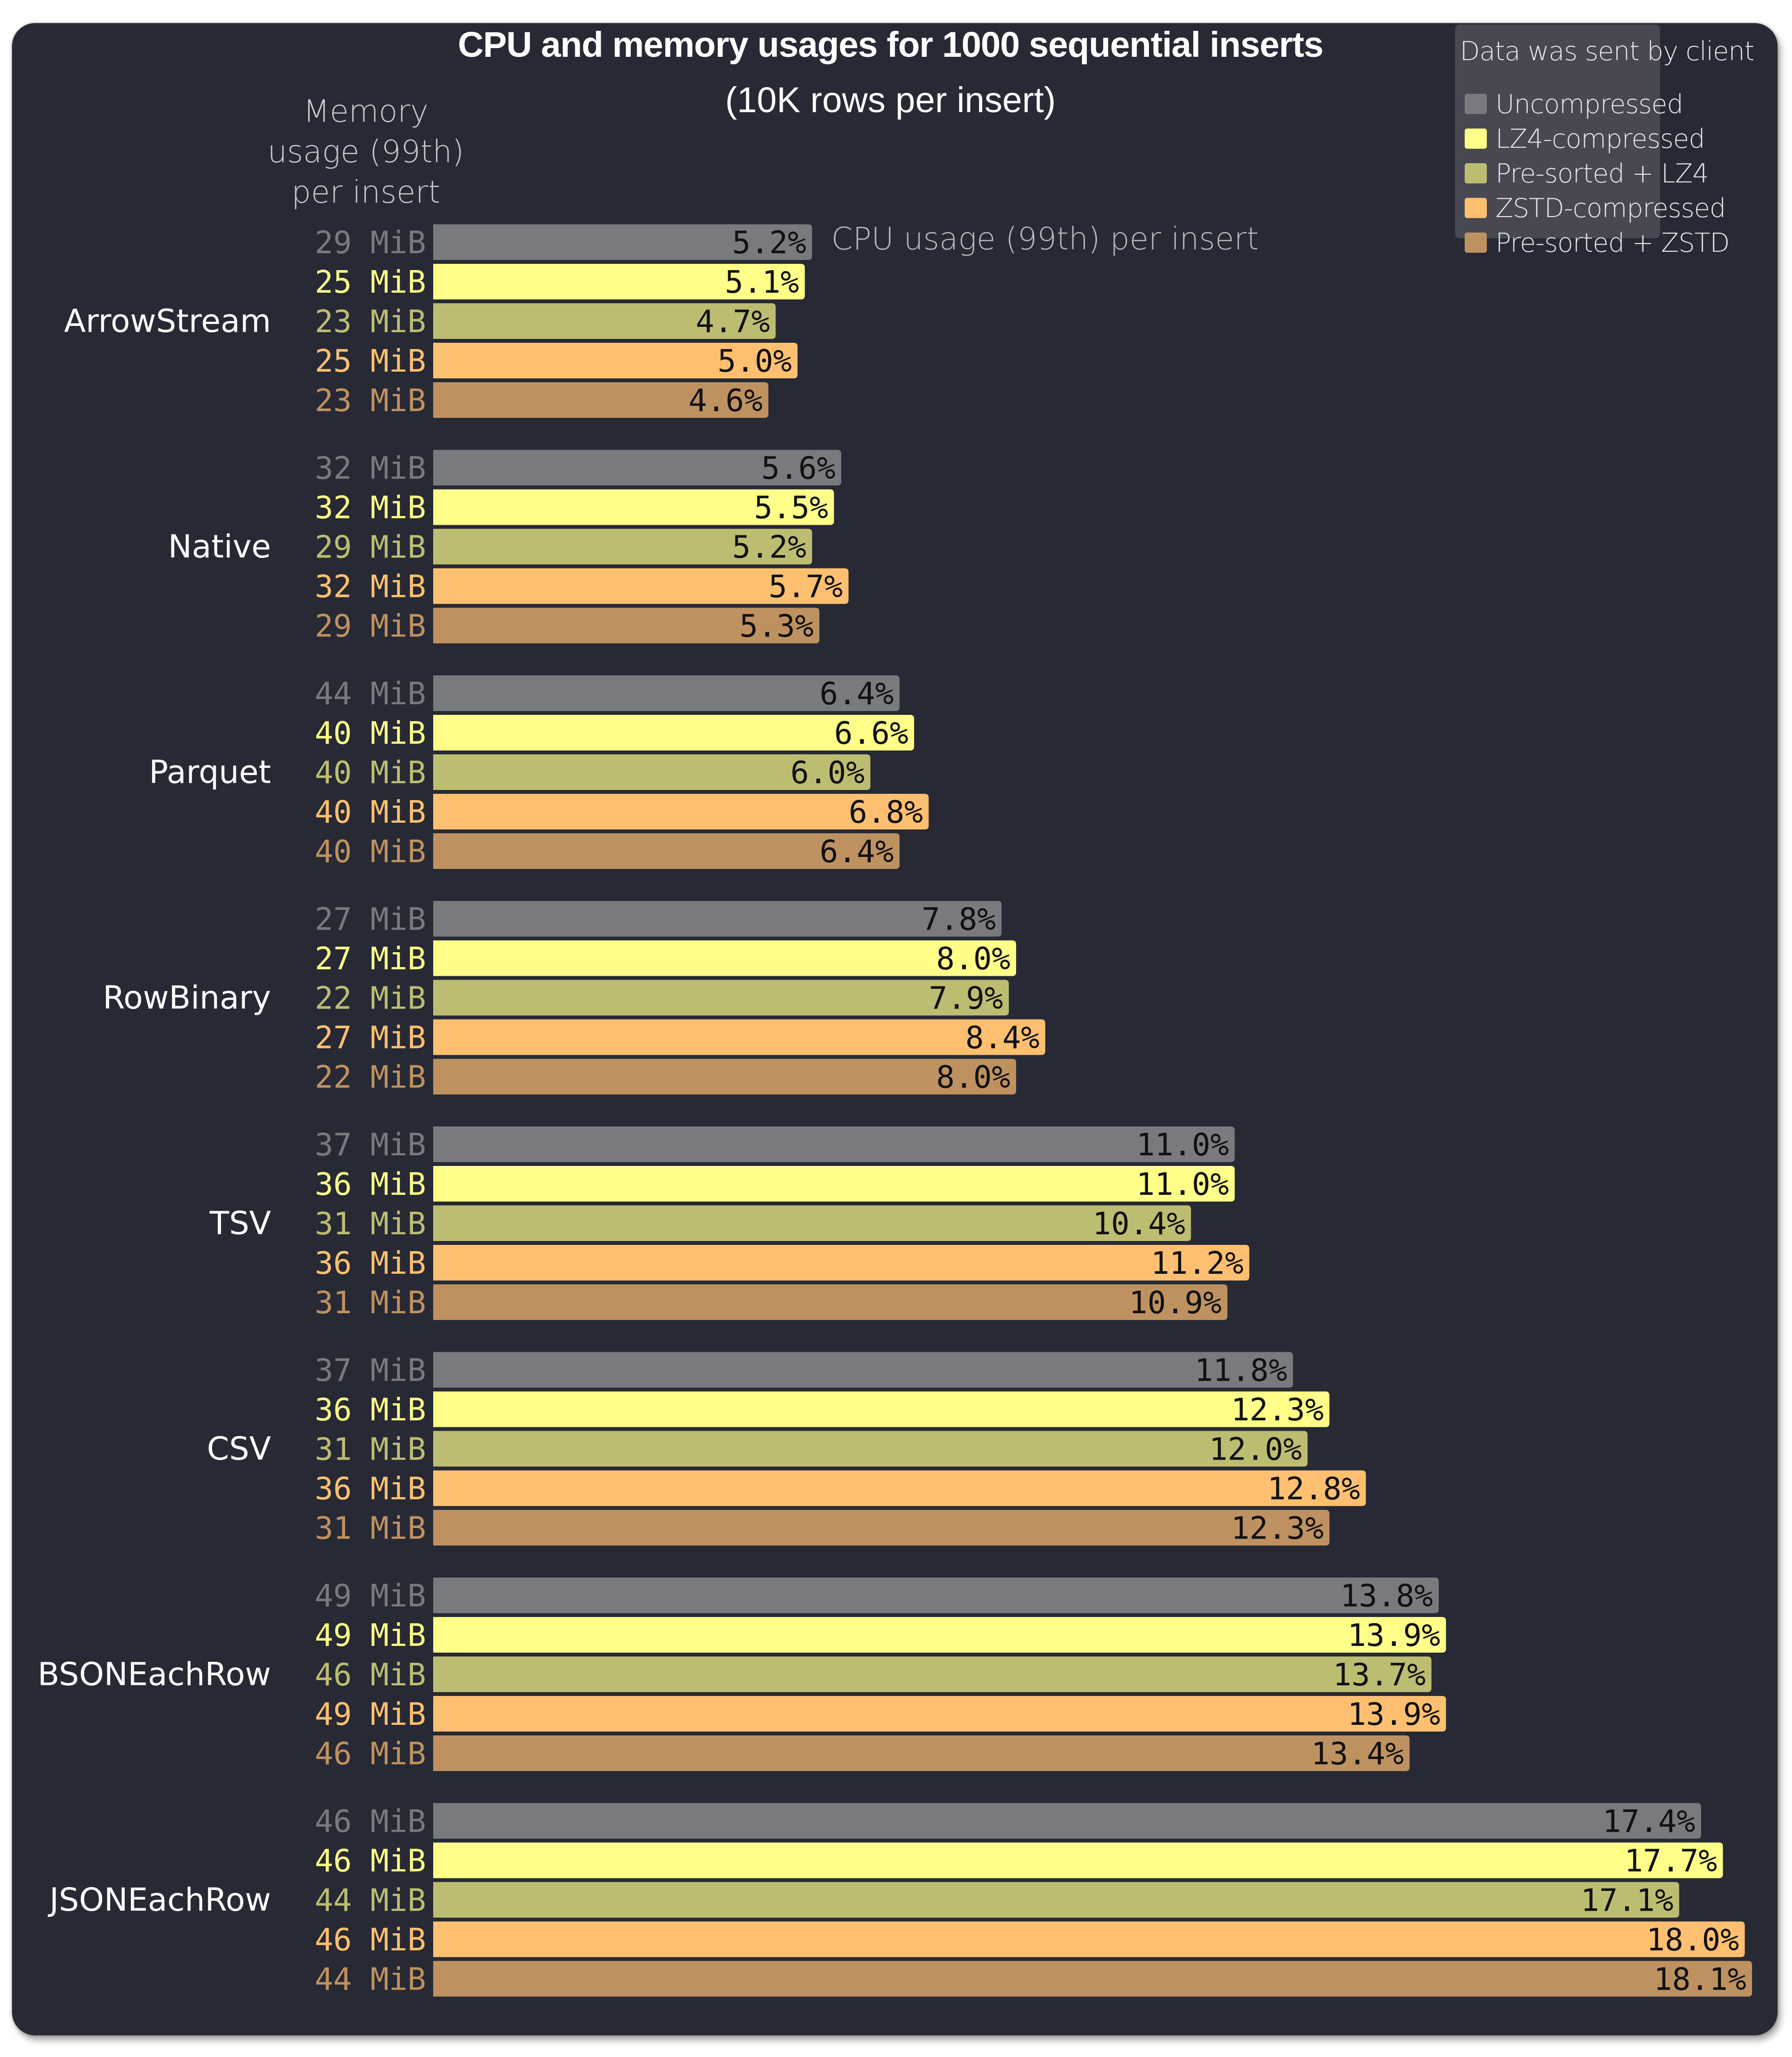 The height and width of the screenshot is (2057, 1792). What do you see at coordinates (973, 960) in the screenshot?
I see `bar-value-label: 8.0%` at bounding box center [973, 960].